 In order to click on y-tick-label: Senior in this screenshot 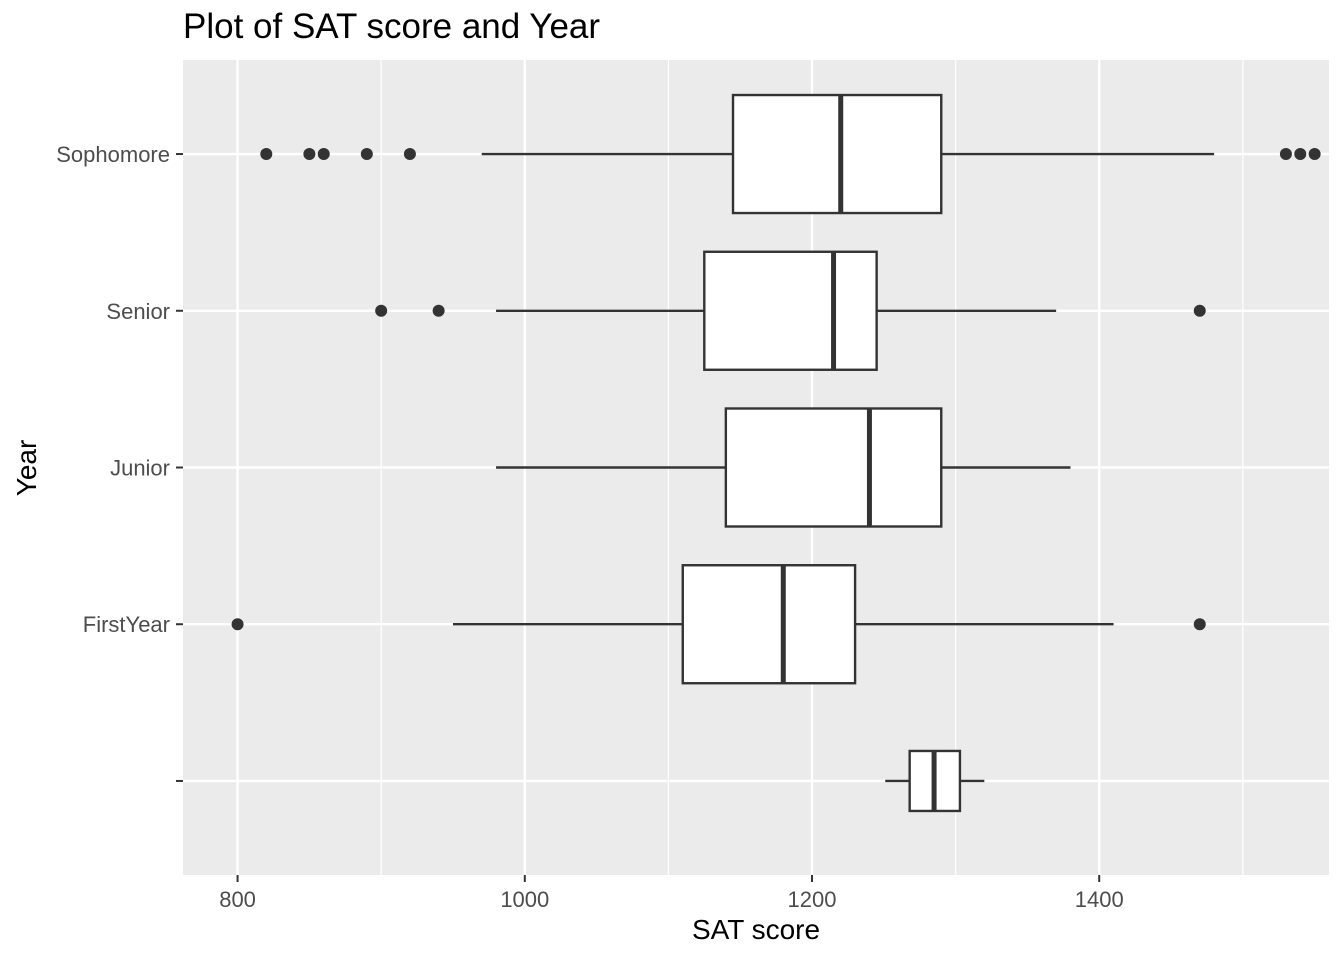, I will do `click(138, 311)`.